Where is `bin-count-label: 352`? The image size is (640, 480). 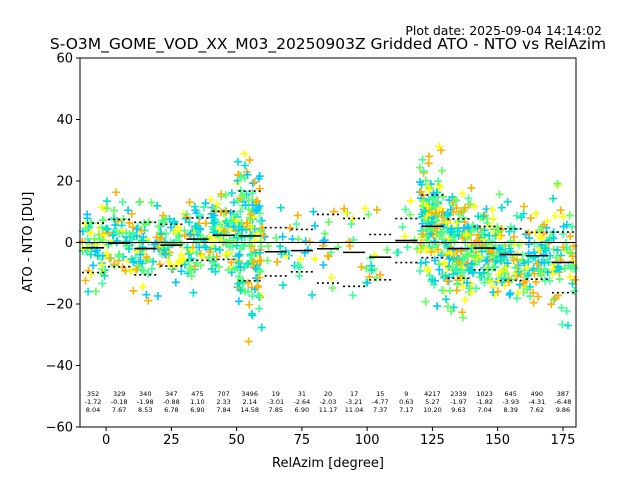 bin-count-label: 352 is located at coordinates (93, 394).